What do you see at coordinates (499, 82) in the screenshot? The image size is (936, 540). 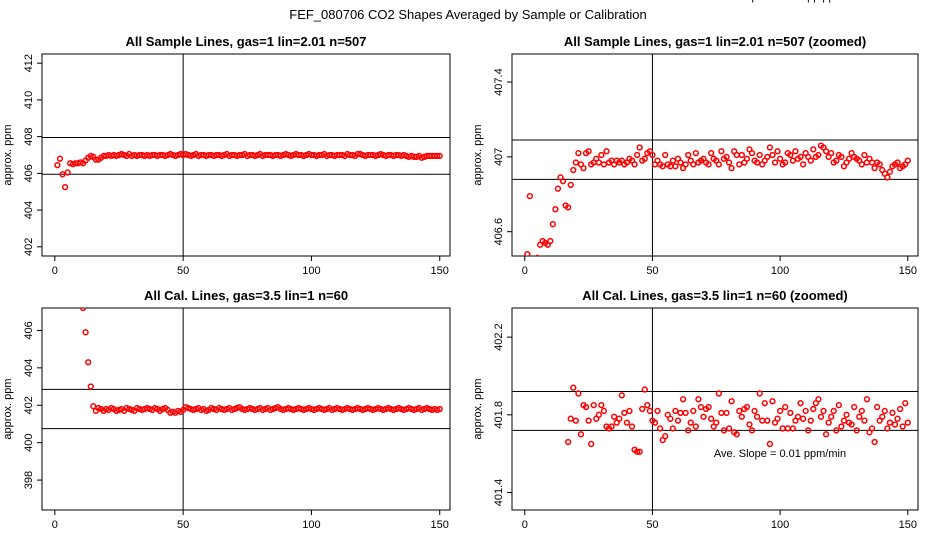 I see `y-tick-label: 407.4` at bounding box center [499, 82].